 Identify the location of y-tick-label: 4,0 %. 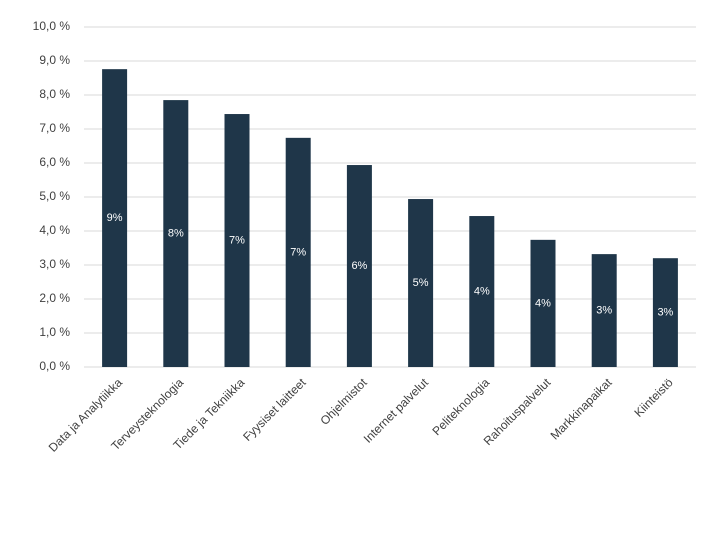
(54, 230).